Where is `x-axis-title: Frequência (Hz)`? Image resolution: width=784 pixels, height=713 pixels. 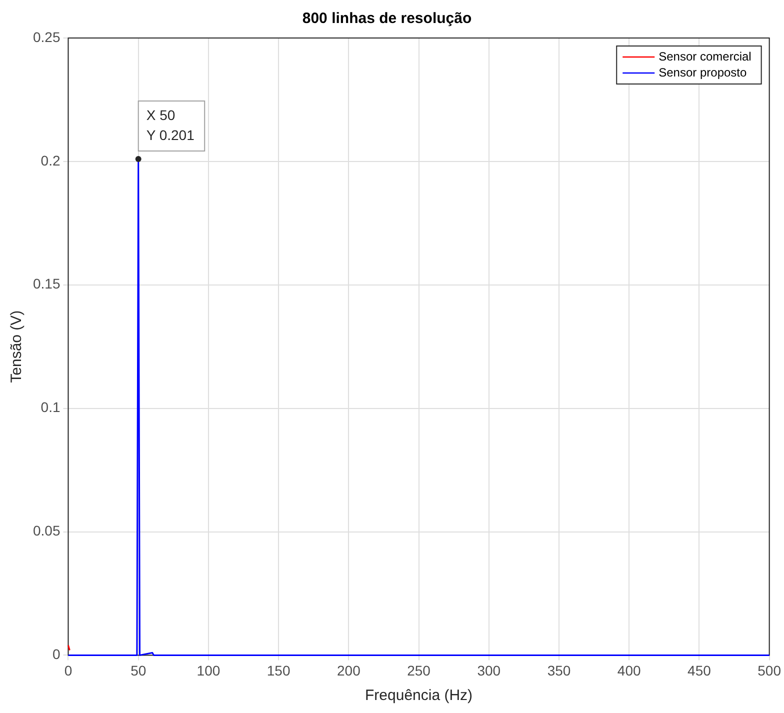 x-axis-title: Frequência (Hz) is located at coordinates (419, 695).